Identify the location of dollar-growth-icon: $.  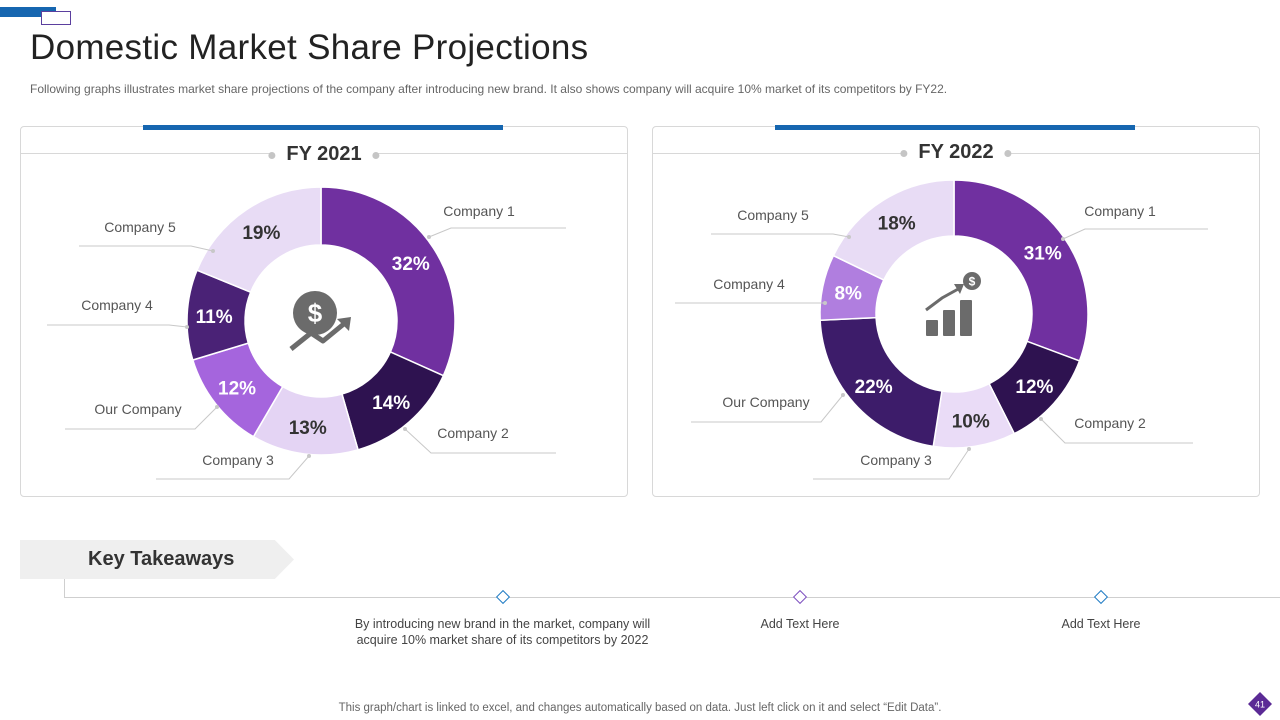
(320, 321).